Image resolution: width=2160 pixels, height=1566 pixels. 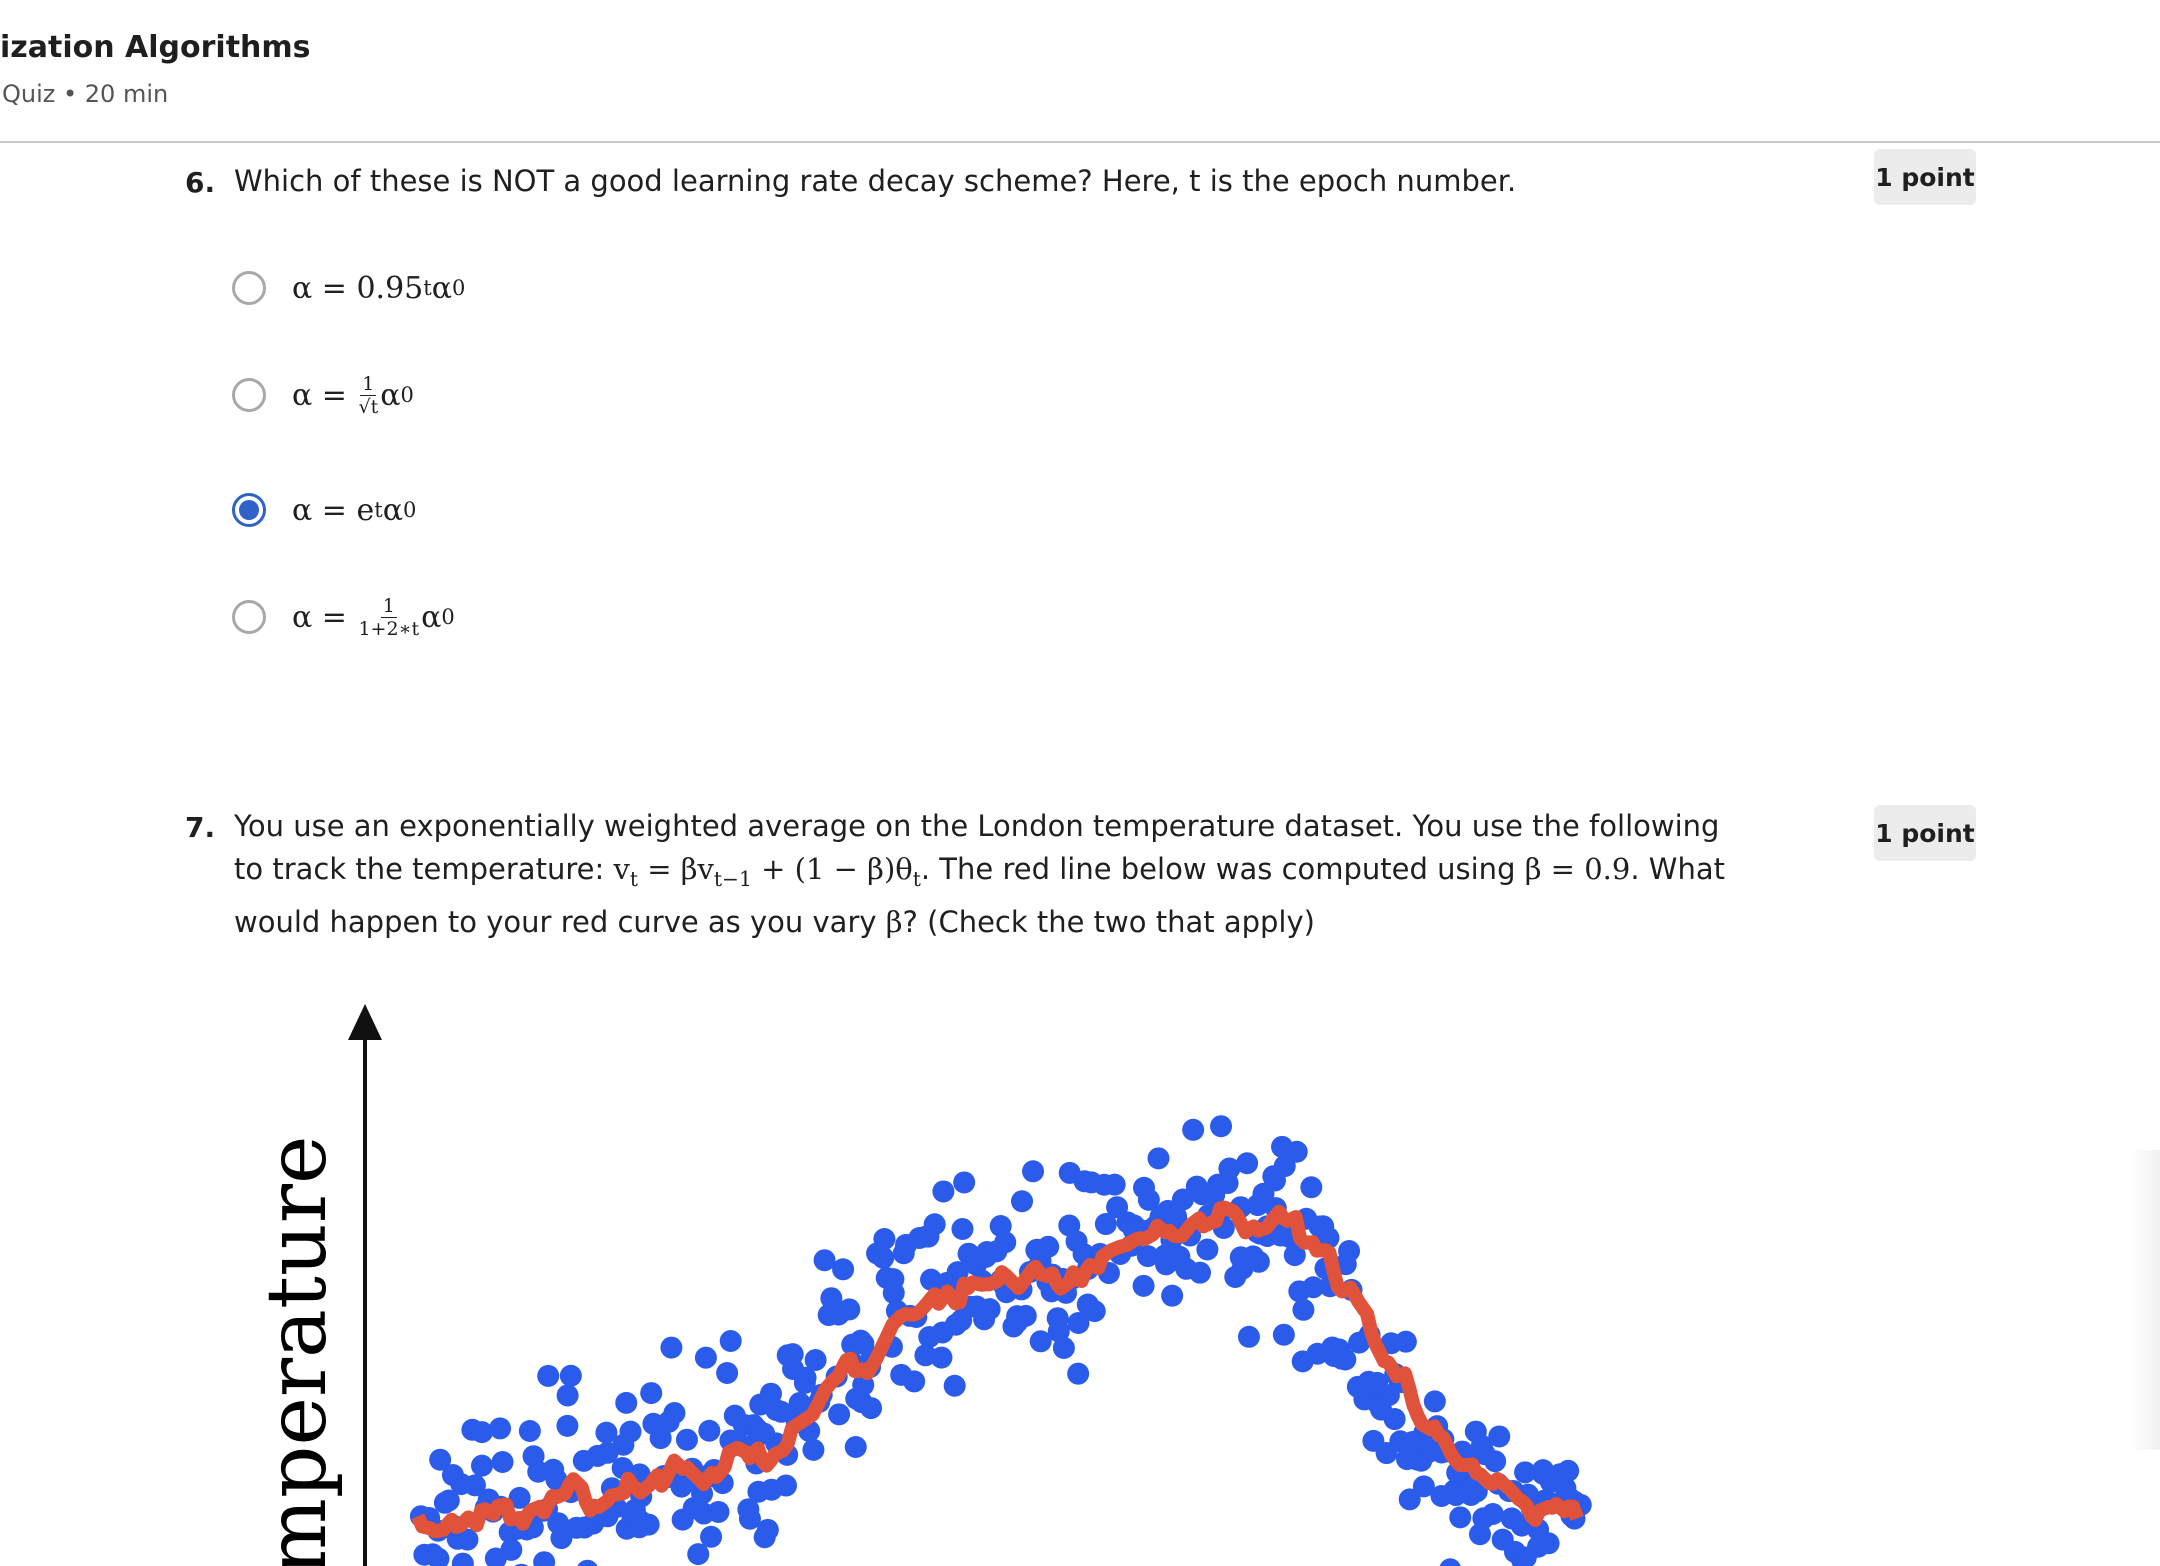 I want to click on subscript: t−1, so click(x=732, y=878).